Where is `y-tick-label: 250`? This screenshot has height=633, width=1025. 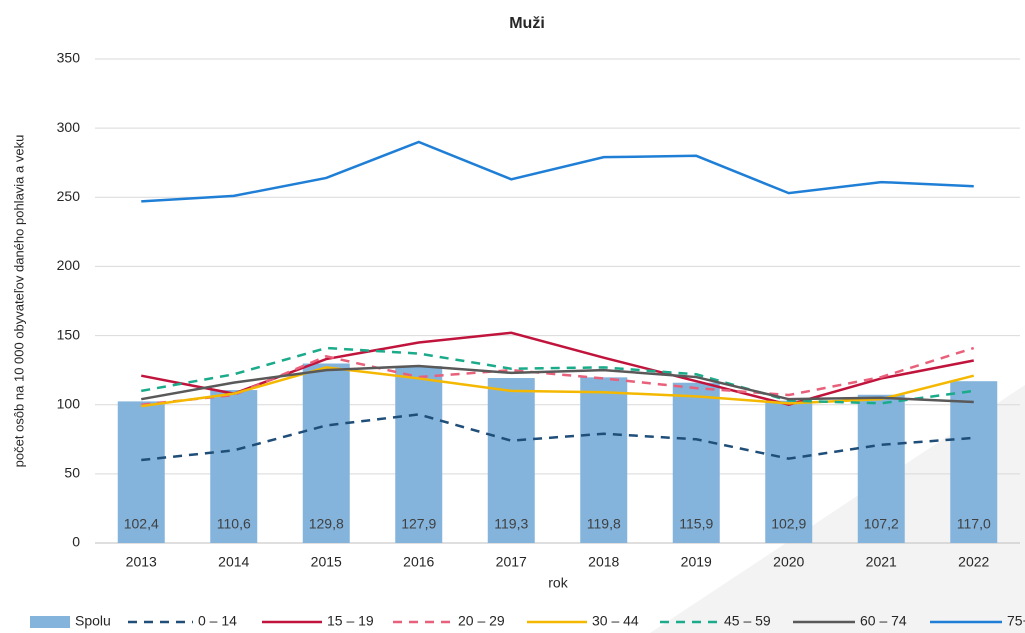 y-tick-label: 250 is located at coordinates (69, 196).